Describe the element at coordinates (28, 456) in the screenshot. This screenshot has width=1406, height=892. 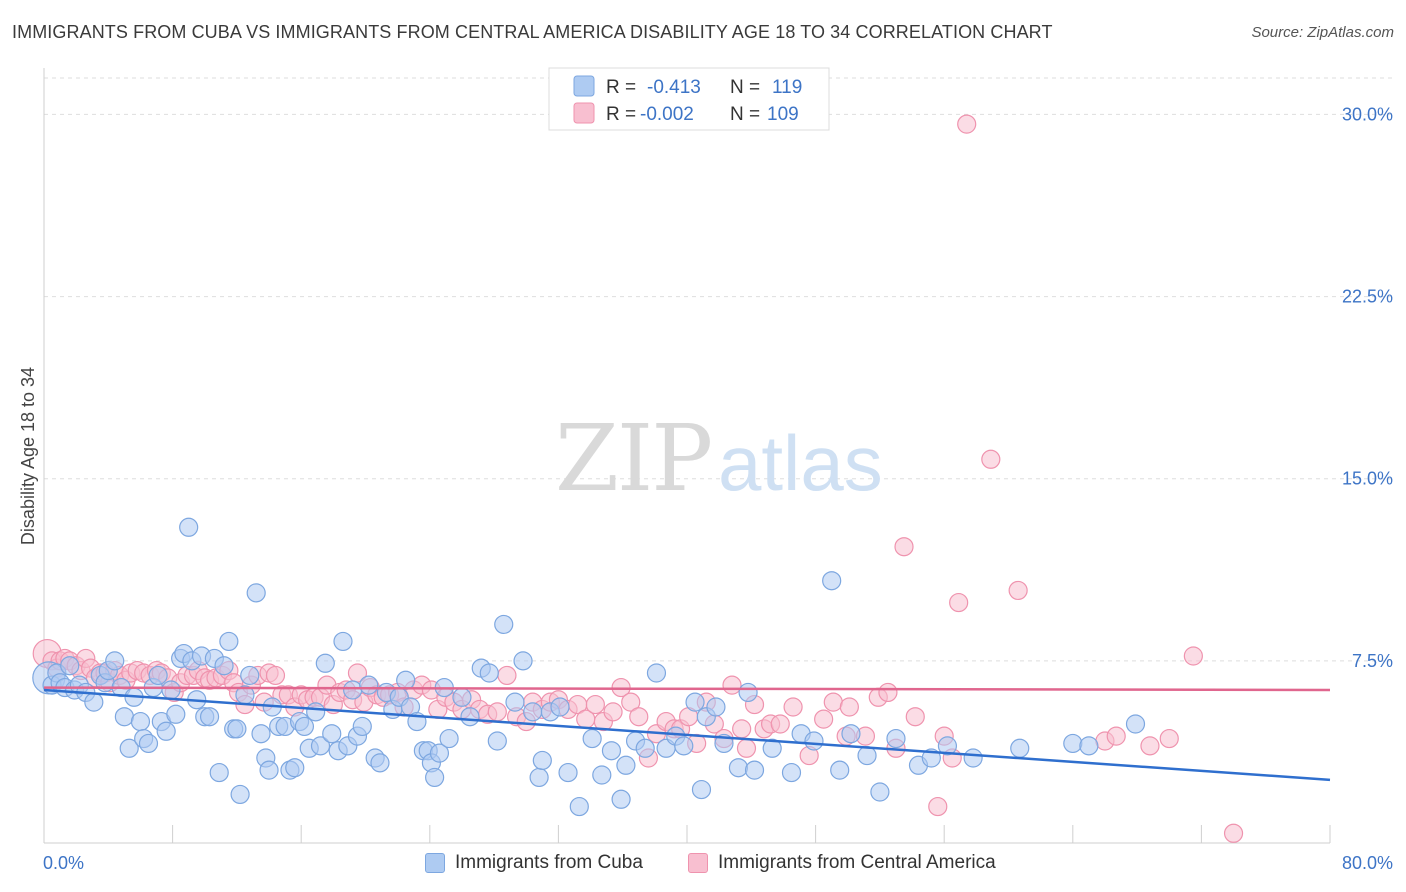
I see `y-axis-label: Disability Age 18 to 34` at that location.